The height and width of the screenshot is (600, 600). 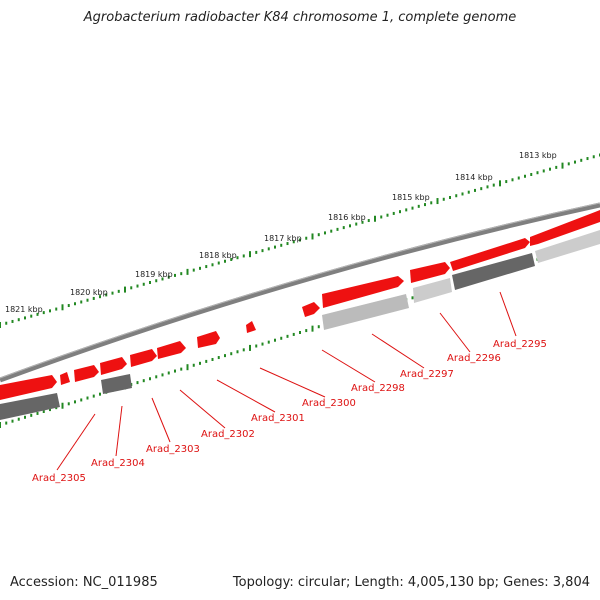 What do you see at coordinates (474, 177) in the screenshot?
I see `tick-label-1814: 1814 kbp` at bounding box center [474, 177].